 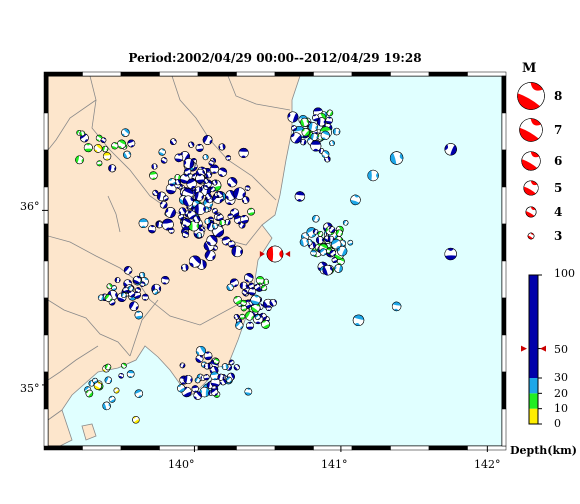 What do you see at coordinates (558, 161) in the screenshot?
I see `magnitude-label: 6` at bounding box center [558, 161].